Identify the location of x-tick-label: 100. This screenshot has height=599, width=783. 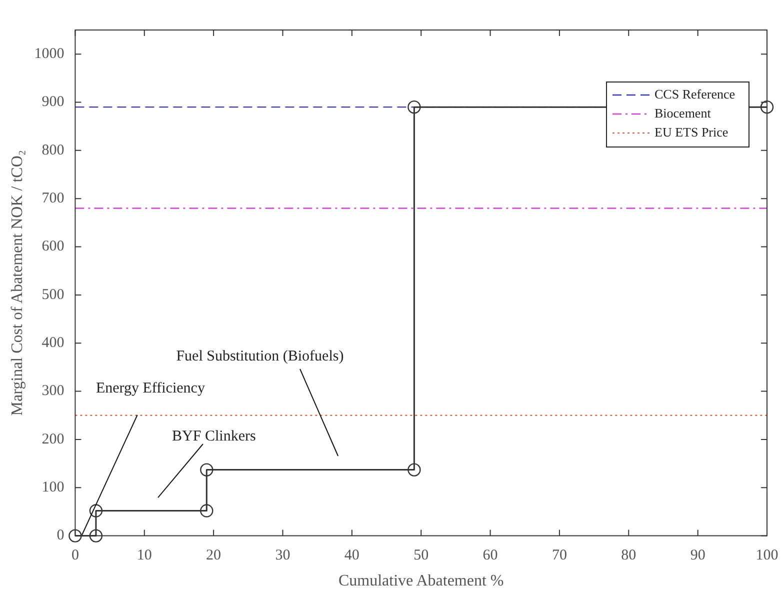
(767, 556).